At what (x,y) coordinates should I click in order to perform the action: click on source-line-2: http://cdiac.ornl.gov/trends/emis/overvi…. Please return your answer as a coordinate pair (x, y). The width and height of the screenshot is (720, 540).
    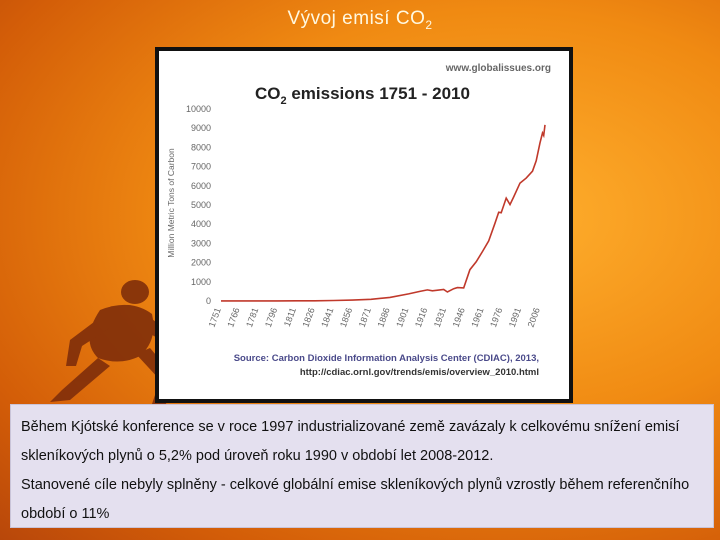
    Looking at the image, I should click on (419, 372).